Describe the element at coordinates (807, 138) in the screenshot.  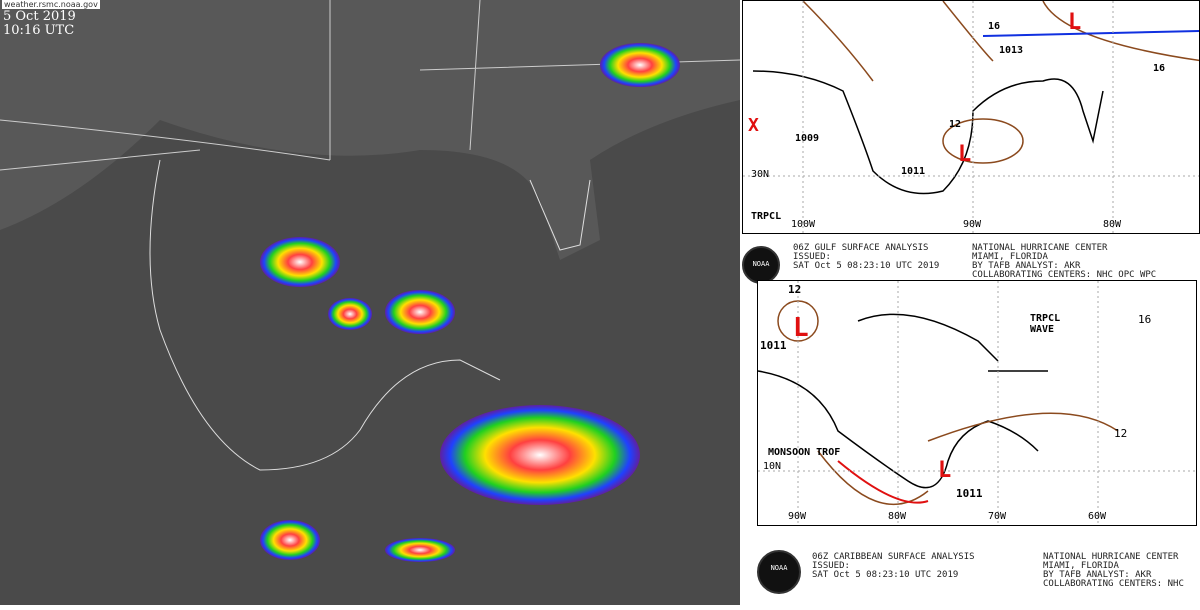
I see `pressure-label: 1009` at that location.